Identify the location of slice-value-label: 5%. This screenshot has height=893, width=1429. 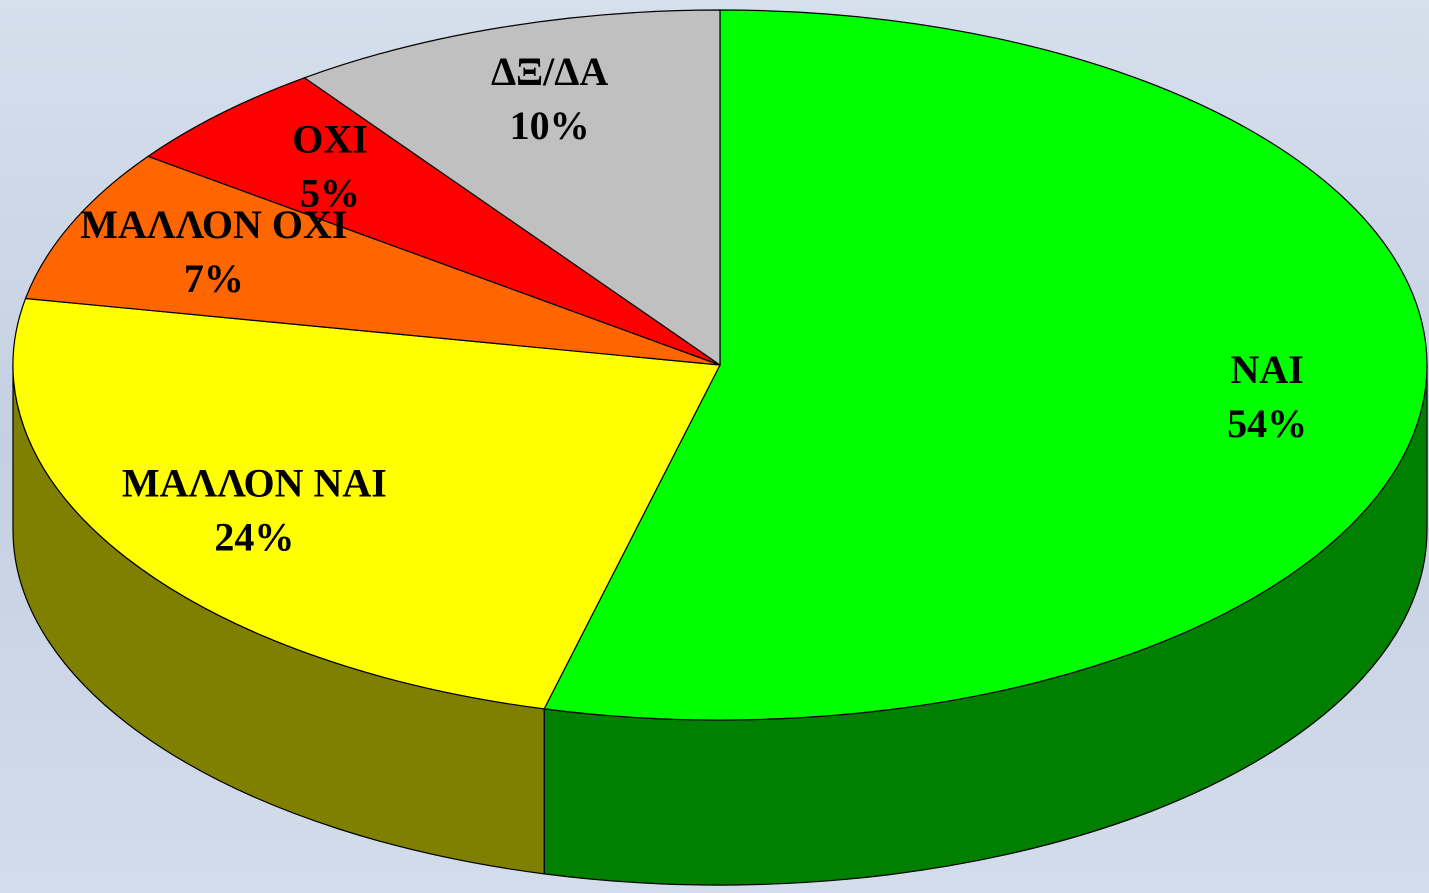
(330, 192).